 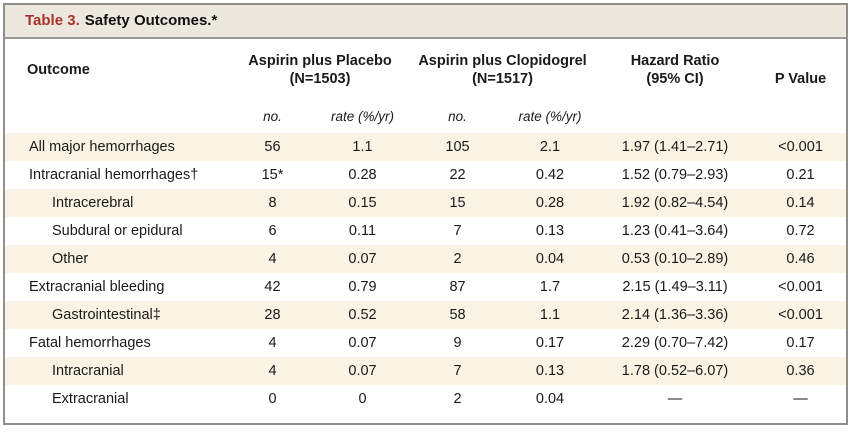 I want to click on clopidogrel-no-cell: 58, so click(x=457, y=315).